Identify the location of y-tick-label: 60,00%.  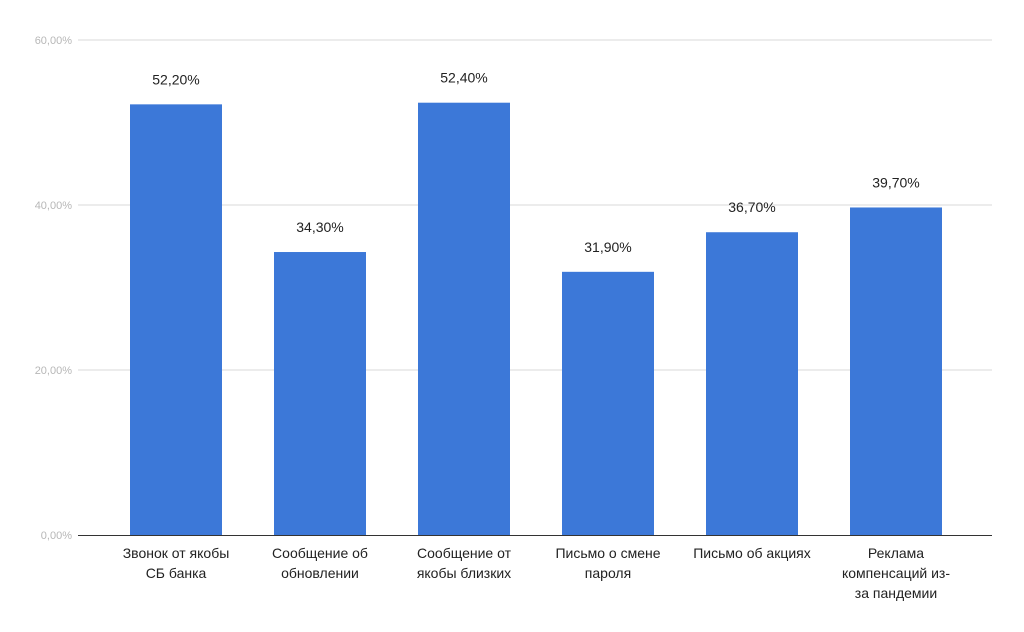
(54, 41).